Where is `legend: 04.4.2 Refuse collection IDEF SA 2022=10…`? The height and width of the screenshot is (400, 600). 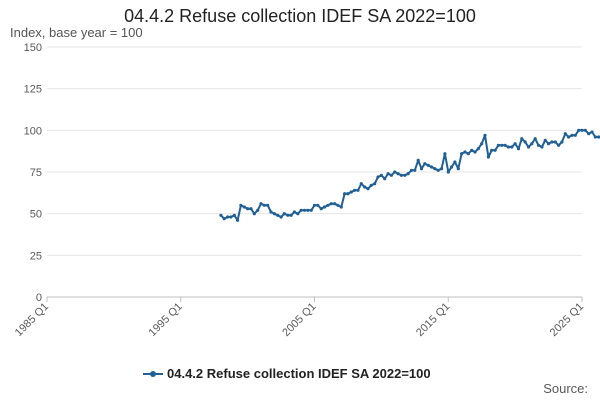 legend: 04.4.2 Refuse collection IDEF SA 2022=10… is located at coordinates (287, 373).